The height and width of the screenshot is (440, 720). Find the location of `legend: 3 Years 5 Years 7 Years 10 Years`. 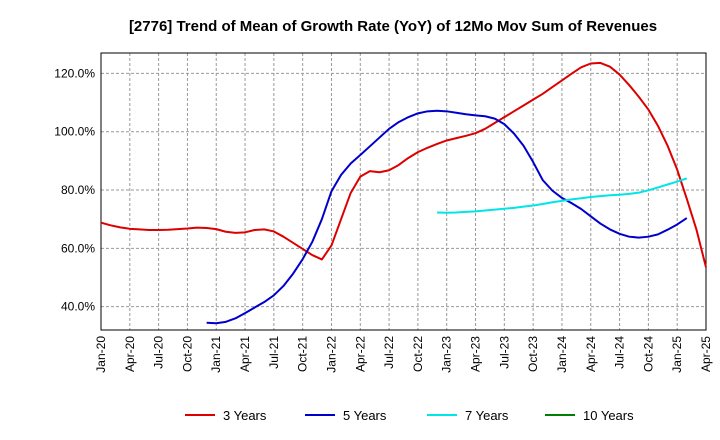

legend: 3 Years 5 Years 7 Years 10 Years is located at coordinates (409, 415).